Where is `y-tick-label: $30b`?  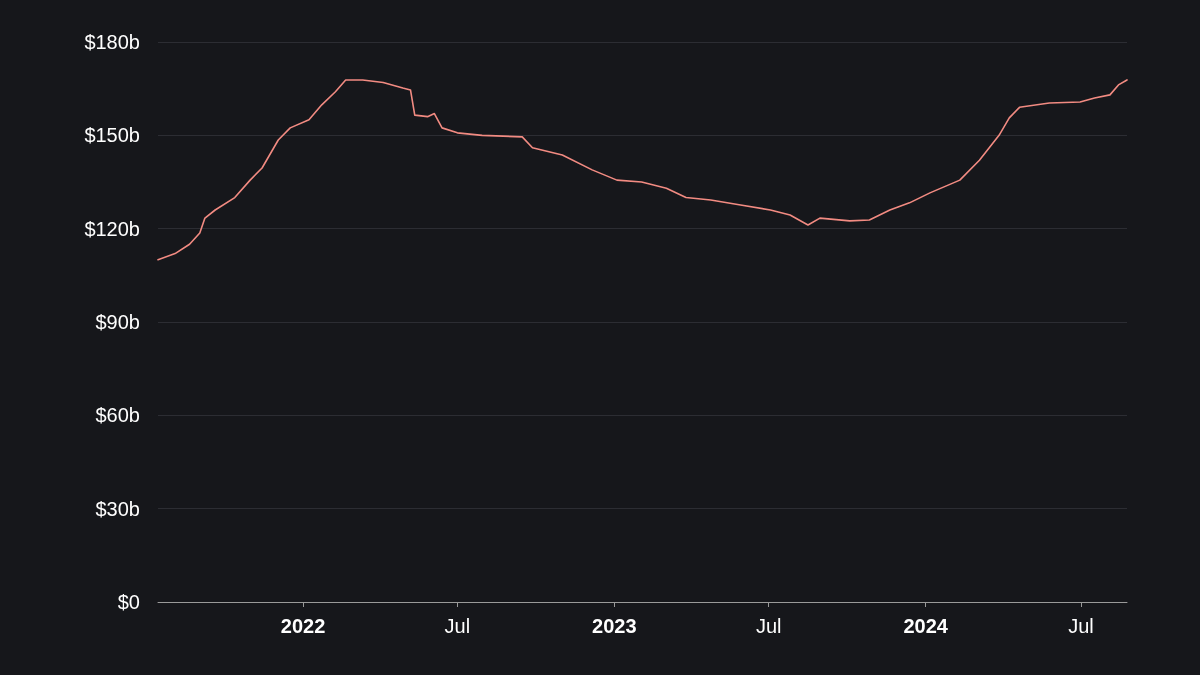 y-tick-label: $30b is located at coordinates (117, 508).